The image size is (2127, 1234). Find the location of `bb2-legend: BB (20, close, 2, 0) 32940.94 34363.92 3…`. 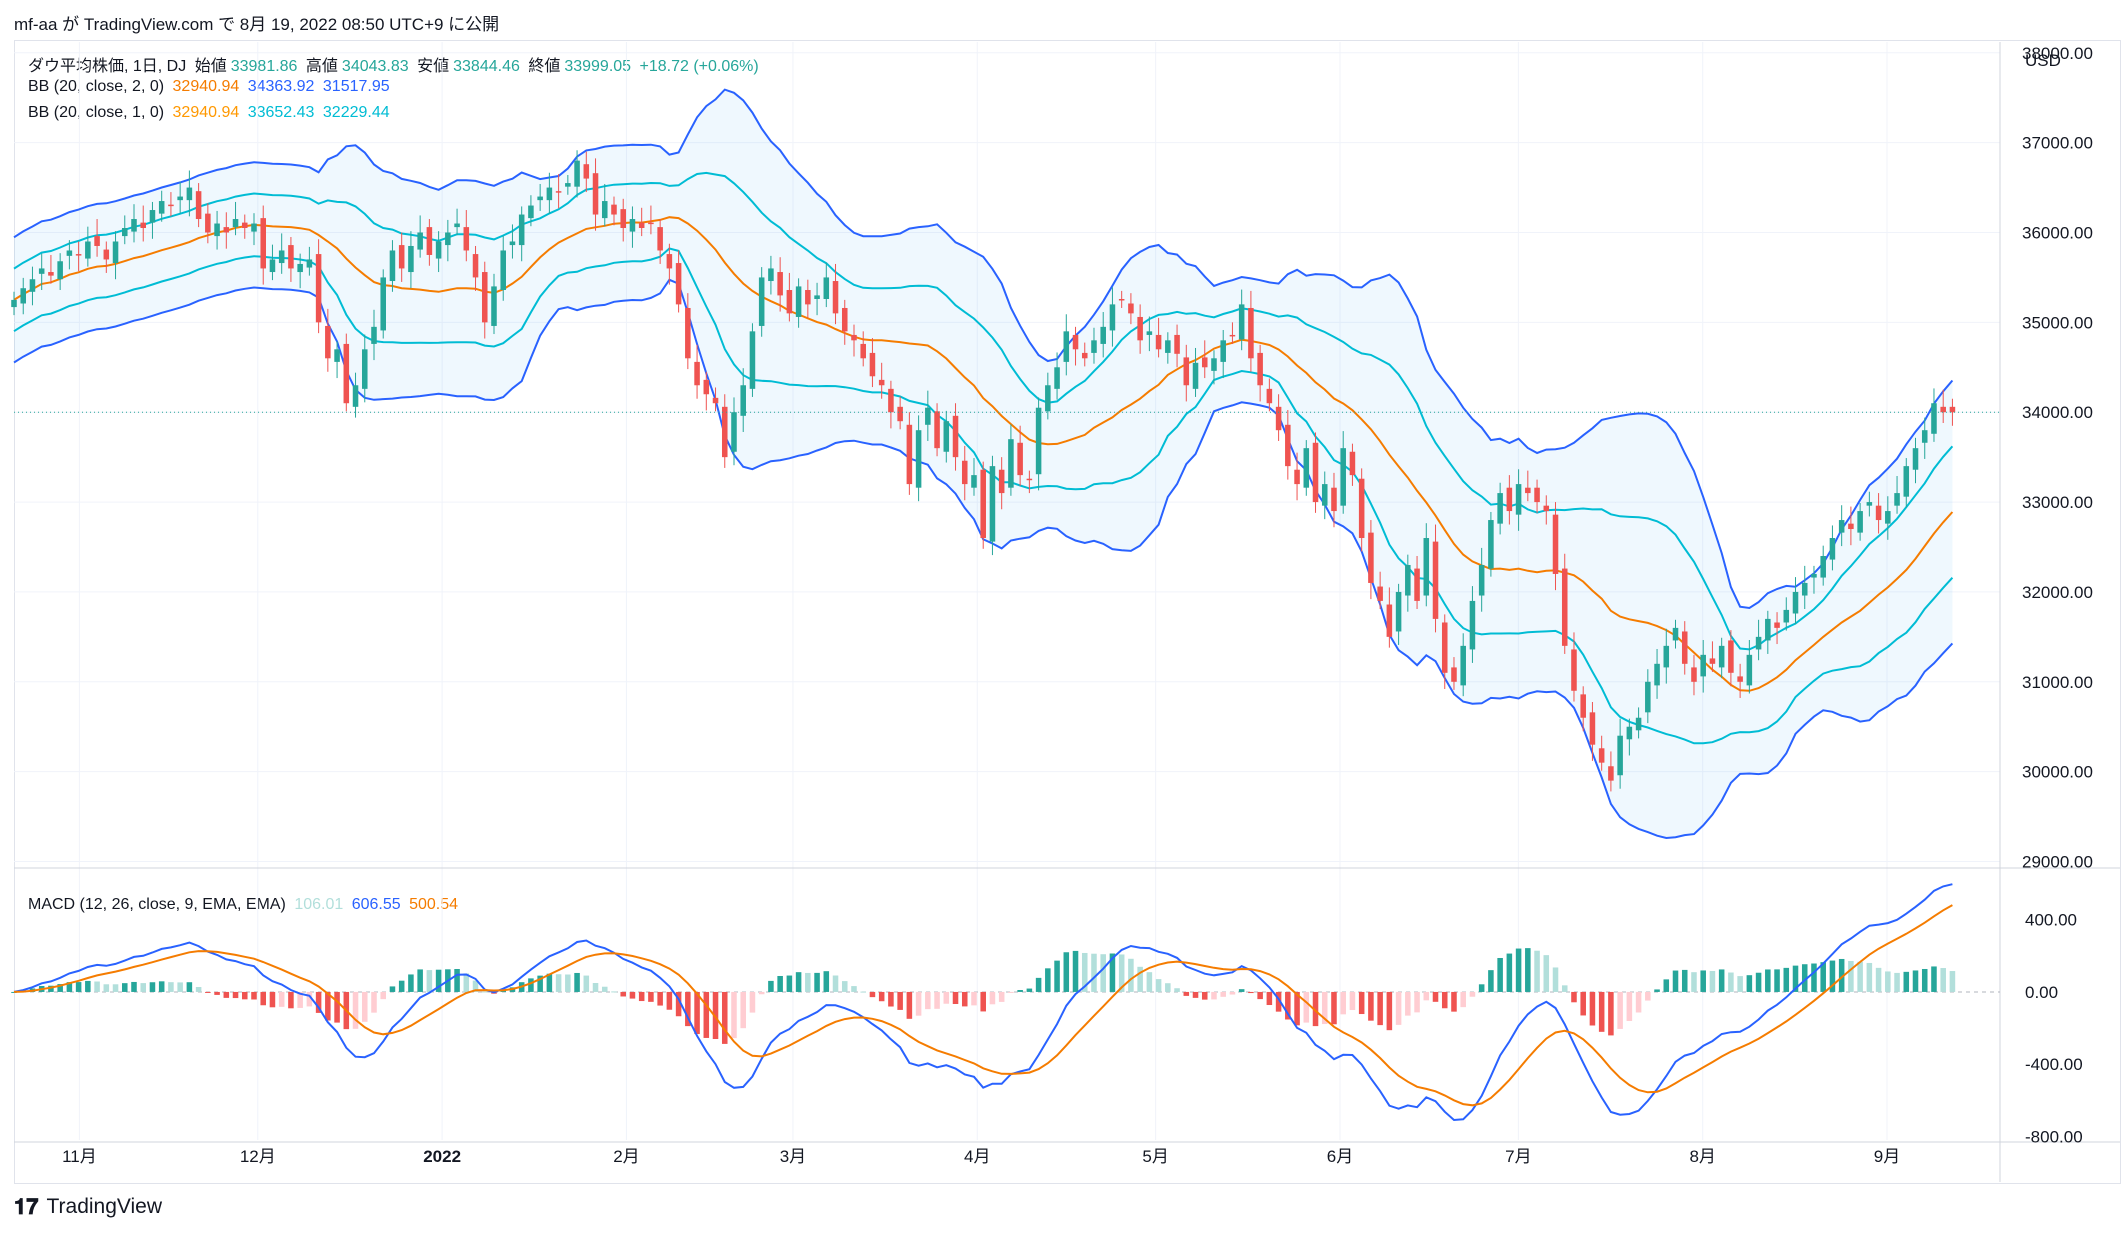

bb2-legend: BB (20, close, 2, 0) 32940.94 34363.92 3… is located at coordinates (211, 87).